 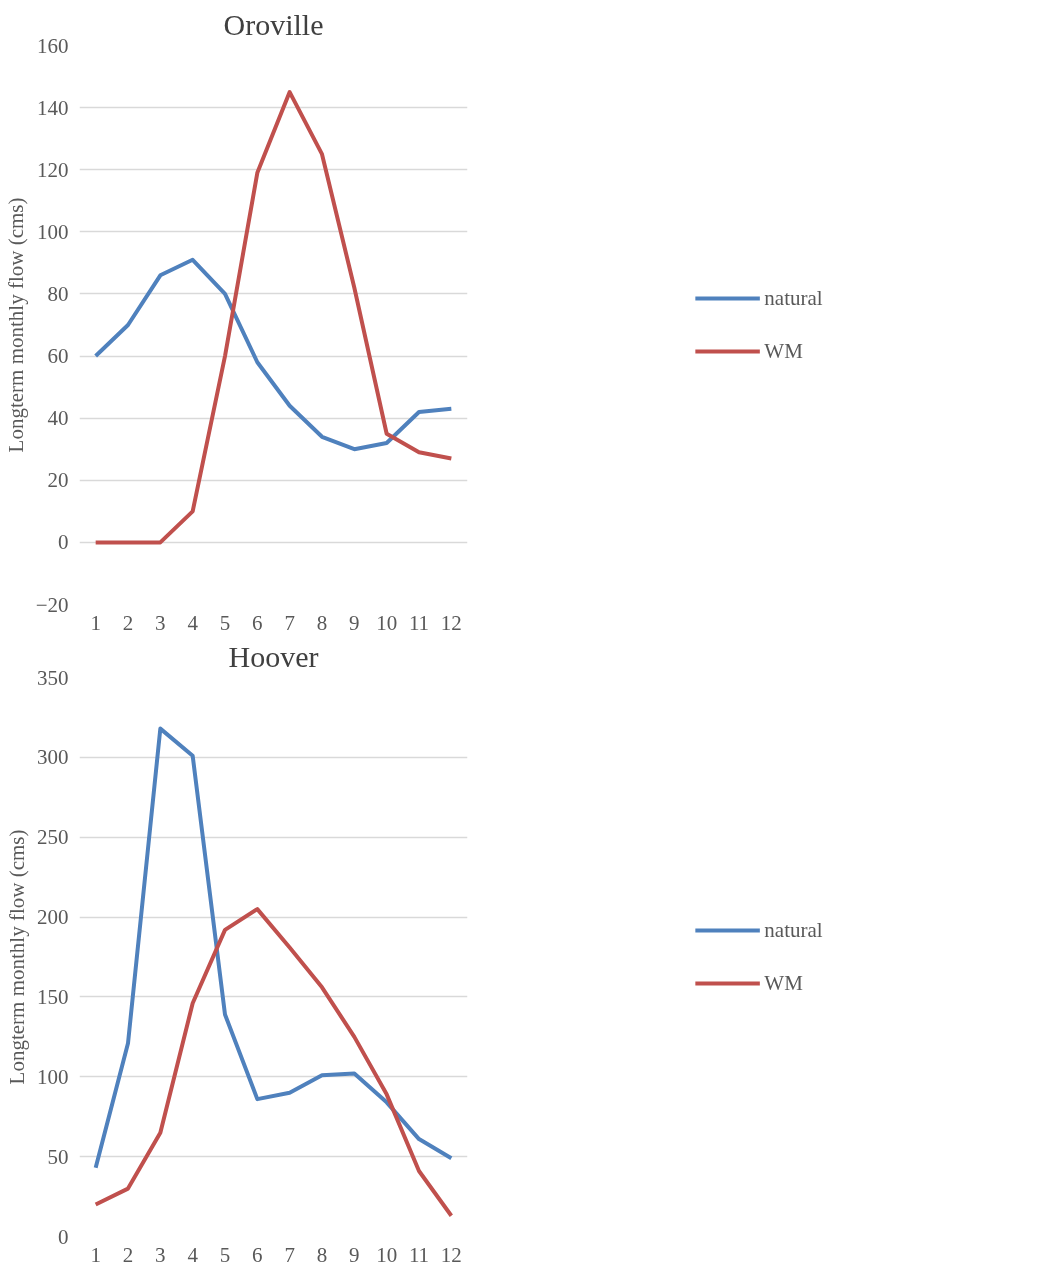 I want to click on chart-title: Hoover, so click(x=273, y=656).